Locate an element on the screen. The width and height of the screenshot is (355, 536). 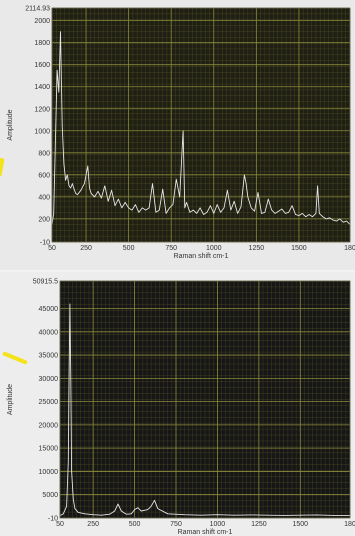
top-x-tick-label: 250 is located at coordinates (86, 248).